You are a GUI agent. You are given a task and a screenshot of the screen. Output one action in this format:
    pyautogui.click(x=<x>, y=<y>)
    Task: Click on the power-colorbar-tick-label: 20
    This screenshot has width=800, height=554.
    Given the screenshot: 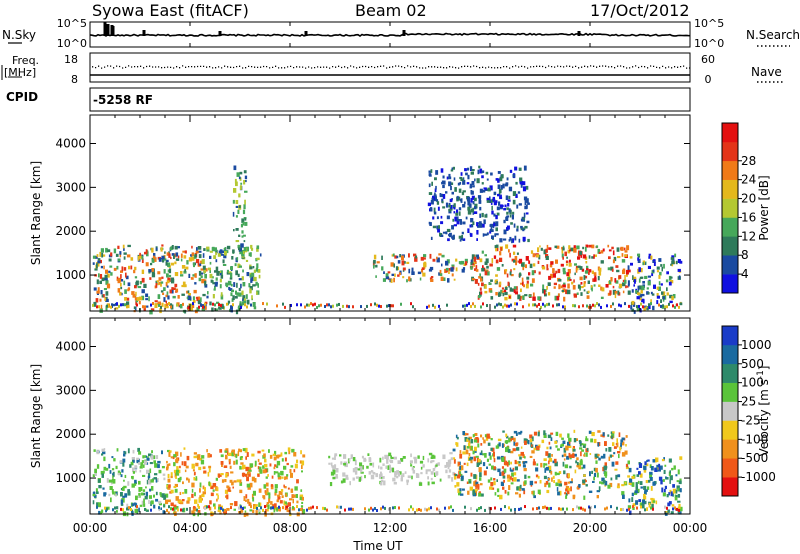 What is the action you would take?
    pyautogui.click(x=748, y=199)
    